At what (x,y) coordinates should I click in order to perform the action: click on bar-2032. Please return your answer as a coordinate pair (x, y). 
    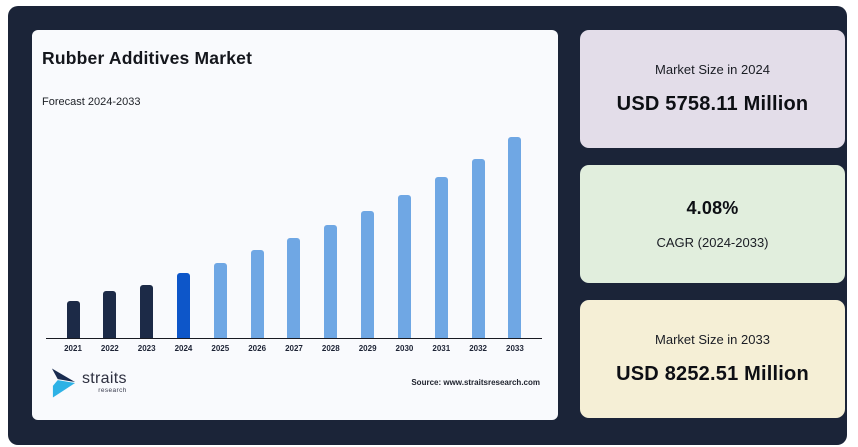
    Looking at the image, I should click on (478, 248).